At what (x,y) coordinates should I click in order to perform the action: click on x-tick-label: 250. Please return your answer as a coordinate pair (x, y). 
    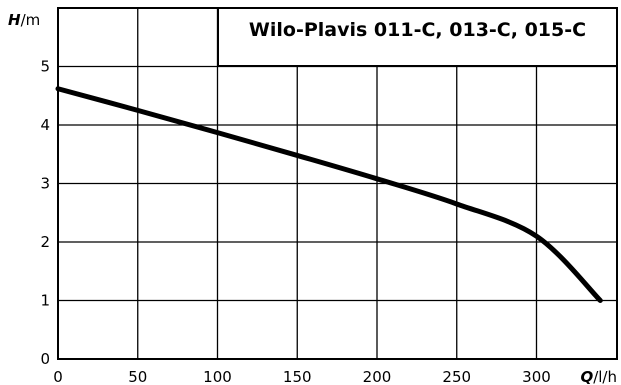
    Looking at the image, I should click on (456, 376).